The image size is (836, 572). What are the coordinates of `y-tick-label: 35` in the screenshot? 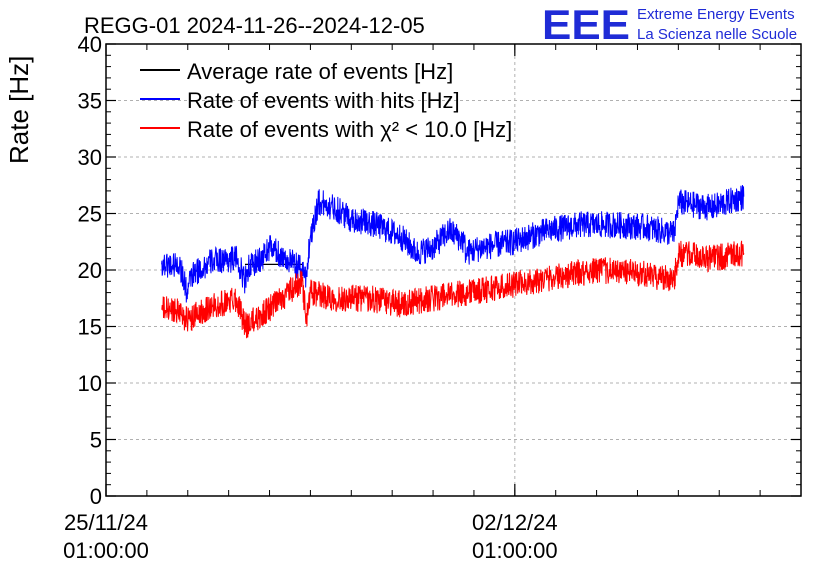 It's located at (90, 101).